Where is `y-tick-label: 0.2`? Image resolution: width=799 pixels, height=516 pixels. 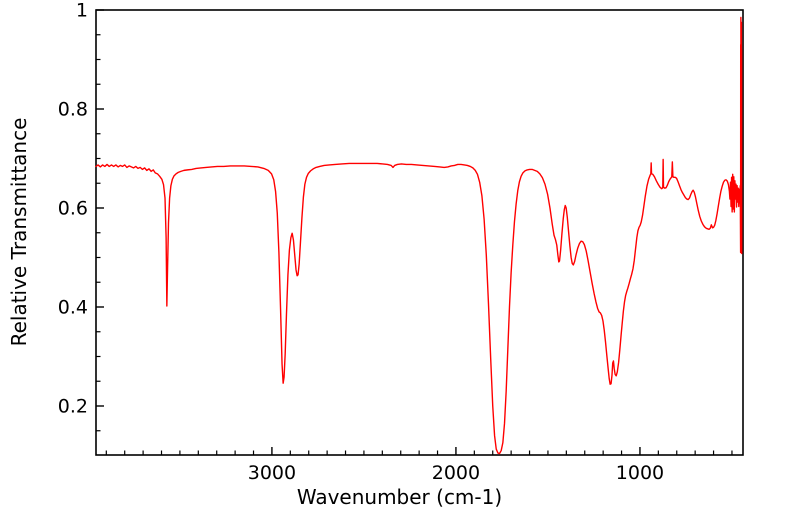
y-tick-label: 0.2 is located at coordinates (73, 406).